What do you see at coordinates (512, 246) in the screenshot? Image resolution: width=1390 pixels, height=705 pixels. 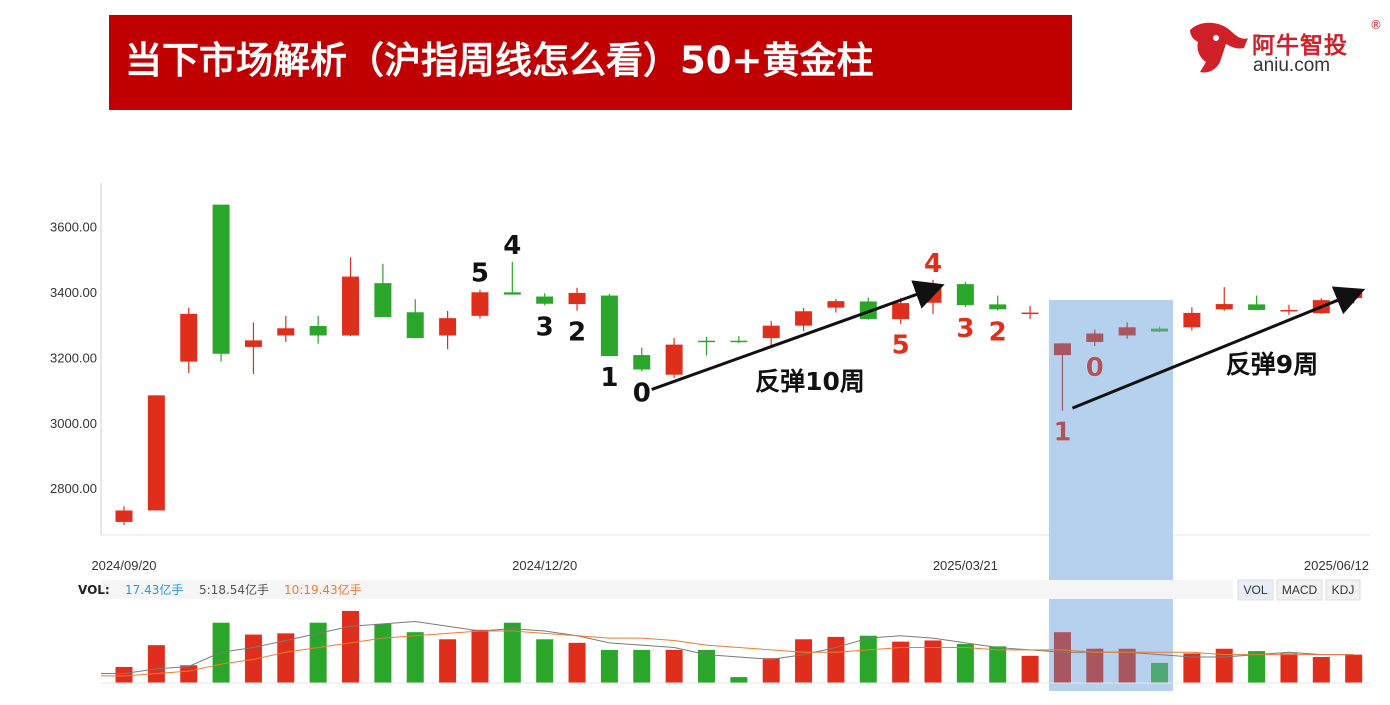 I see `count-label: 4` at bounding box center [512, 246].